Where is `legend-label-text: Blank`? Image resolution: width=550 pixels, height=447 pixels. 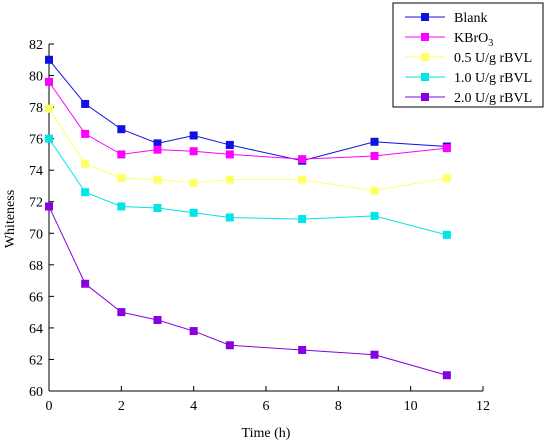
legend-label-text: Blank is located at coordinates (470, 18).